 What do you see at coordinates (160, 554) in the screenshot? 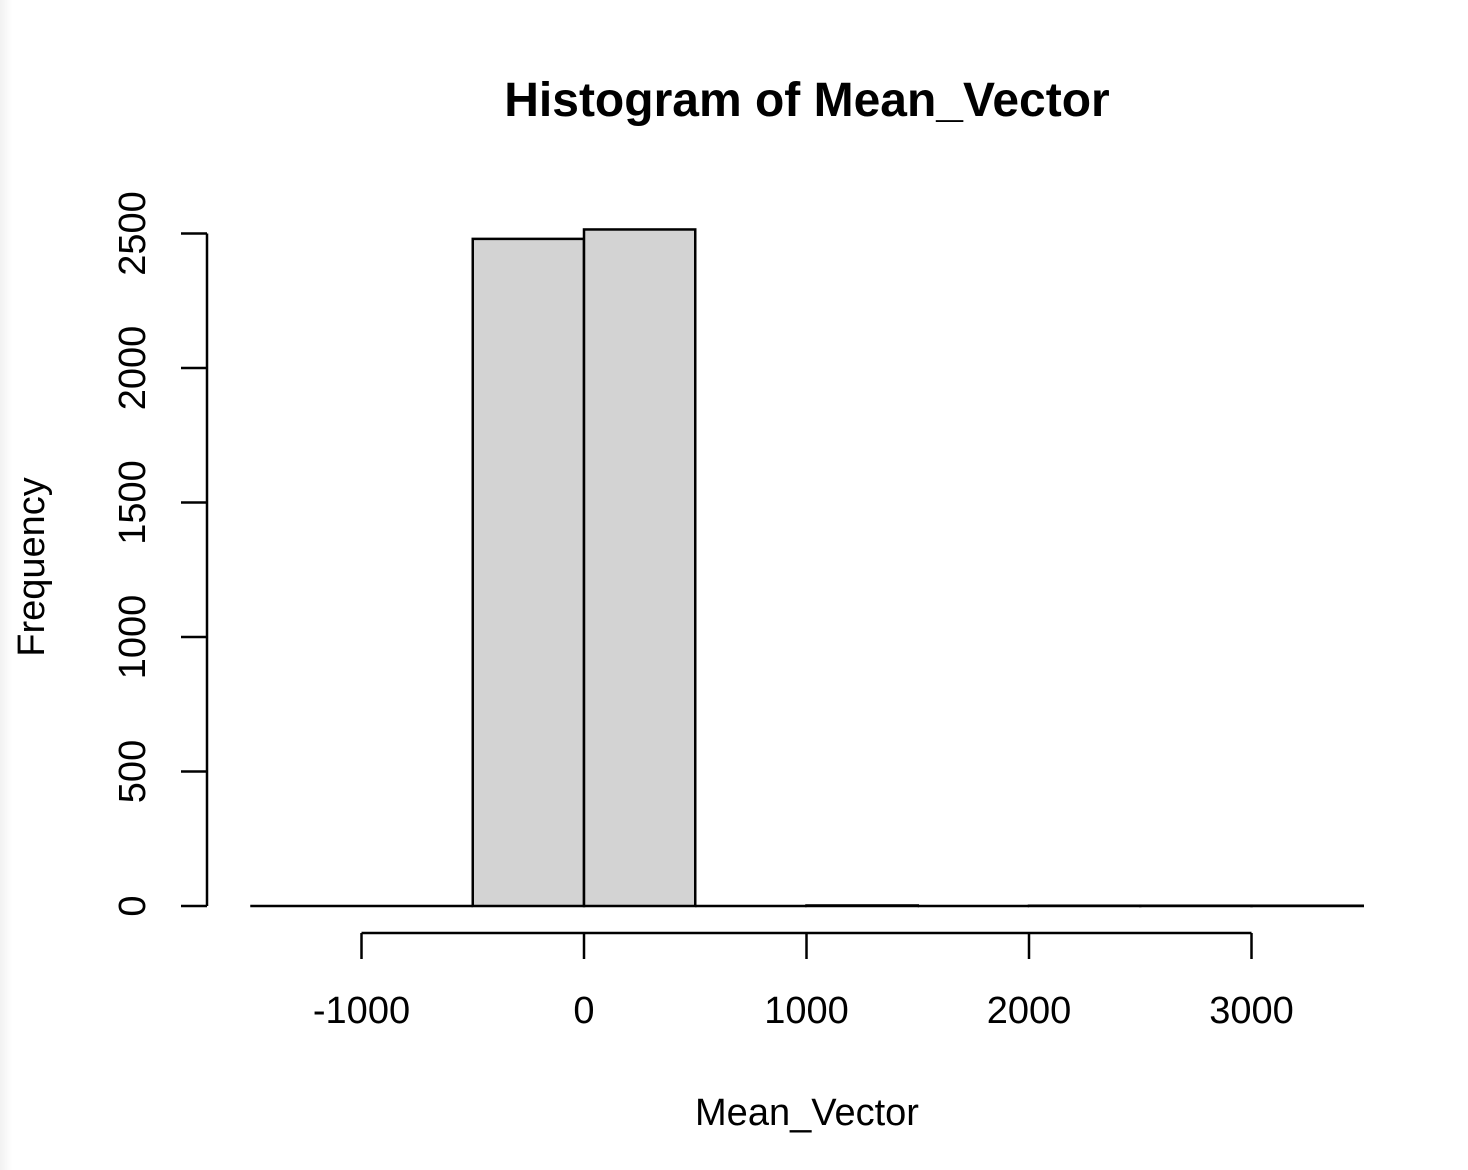
I see `y-axis: 0 500 1000 1500 2000 2500` at bounding box center [160, 554].